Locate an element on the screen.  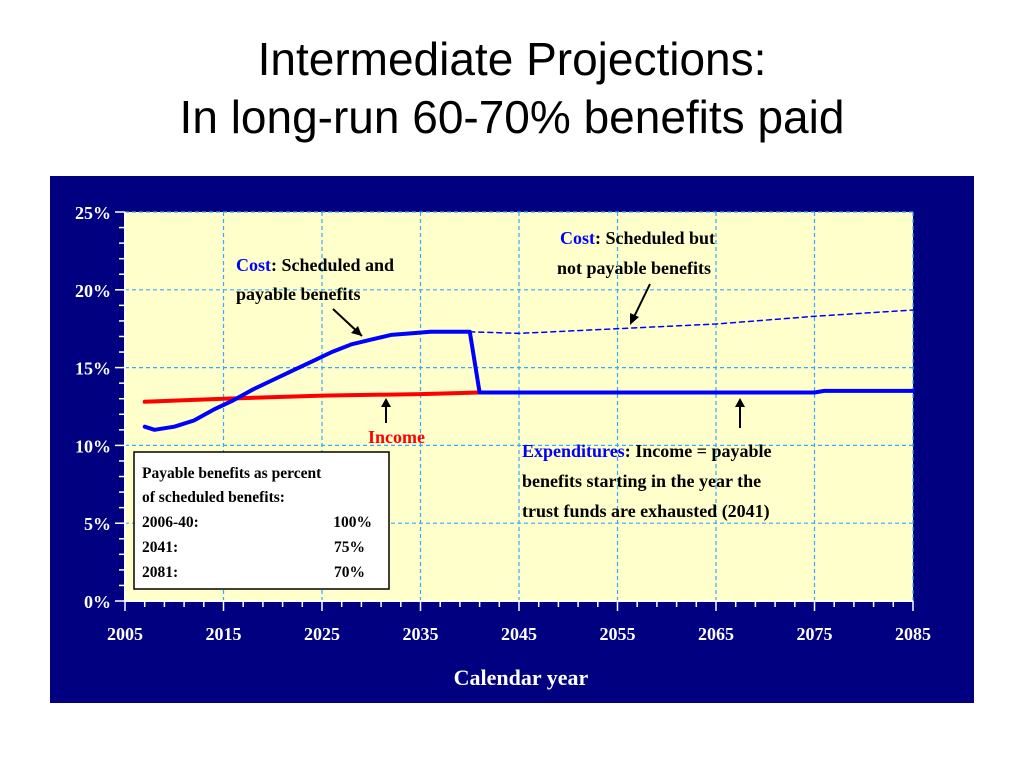
title-line-1: Intermediate Projections: is located at coordinates (512, 59).